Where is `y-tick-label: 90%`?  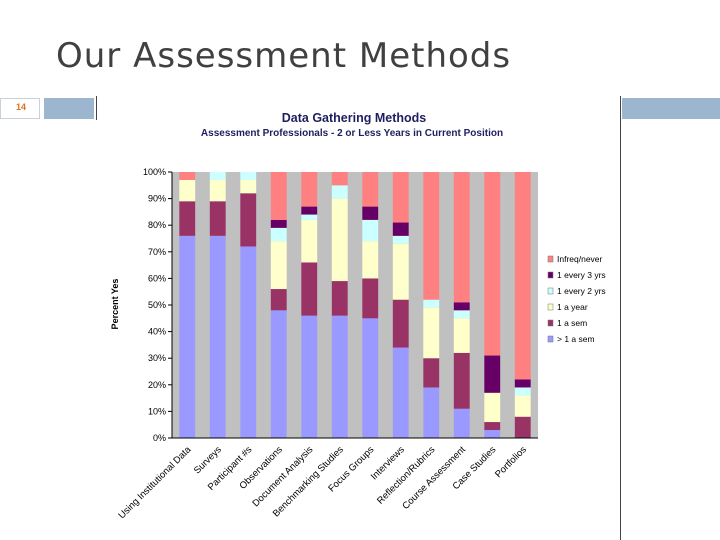
y-tick-label: 90% is located at coordinates (157, 199).